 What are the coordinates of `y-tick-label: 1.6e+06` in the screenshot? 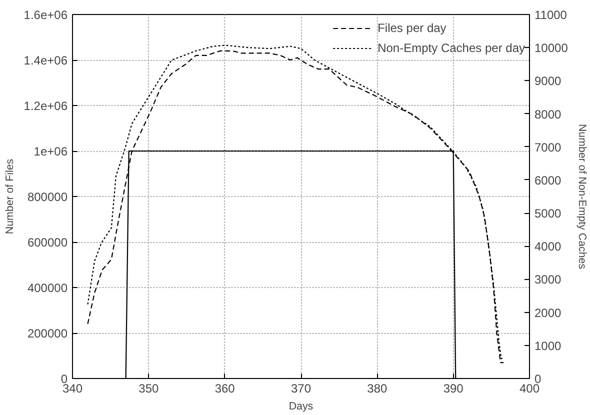 It's located at (46, 15).